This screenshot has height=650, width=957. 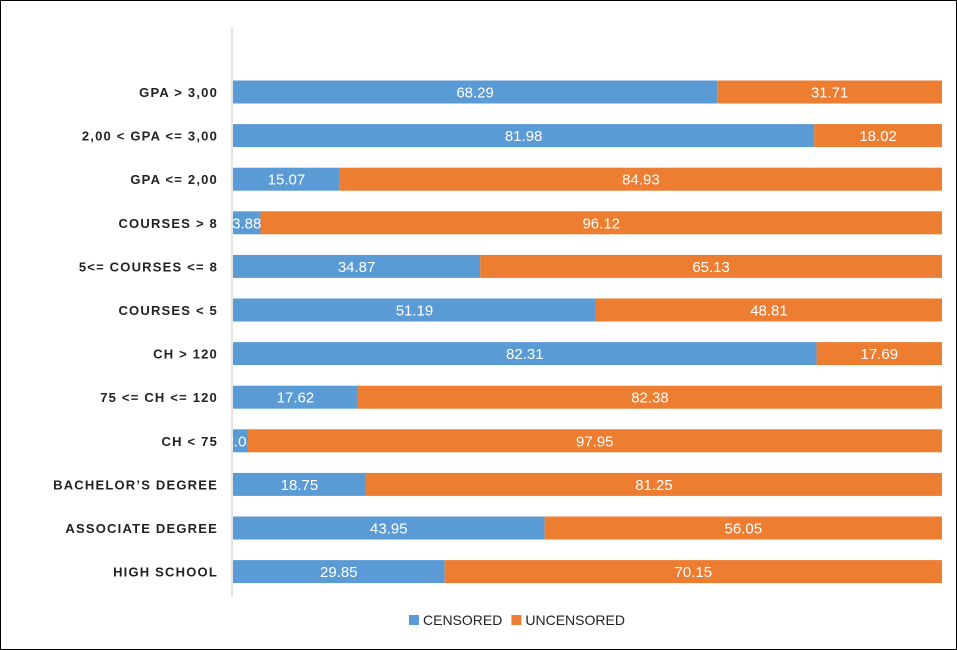 I want to click on data-label-censored: 17.62, so click(x=296, y=398).